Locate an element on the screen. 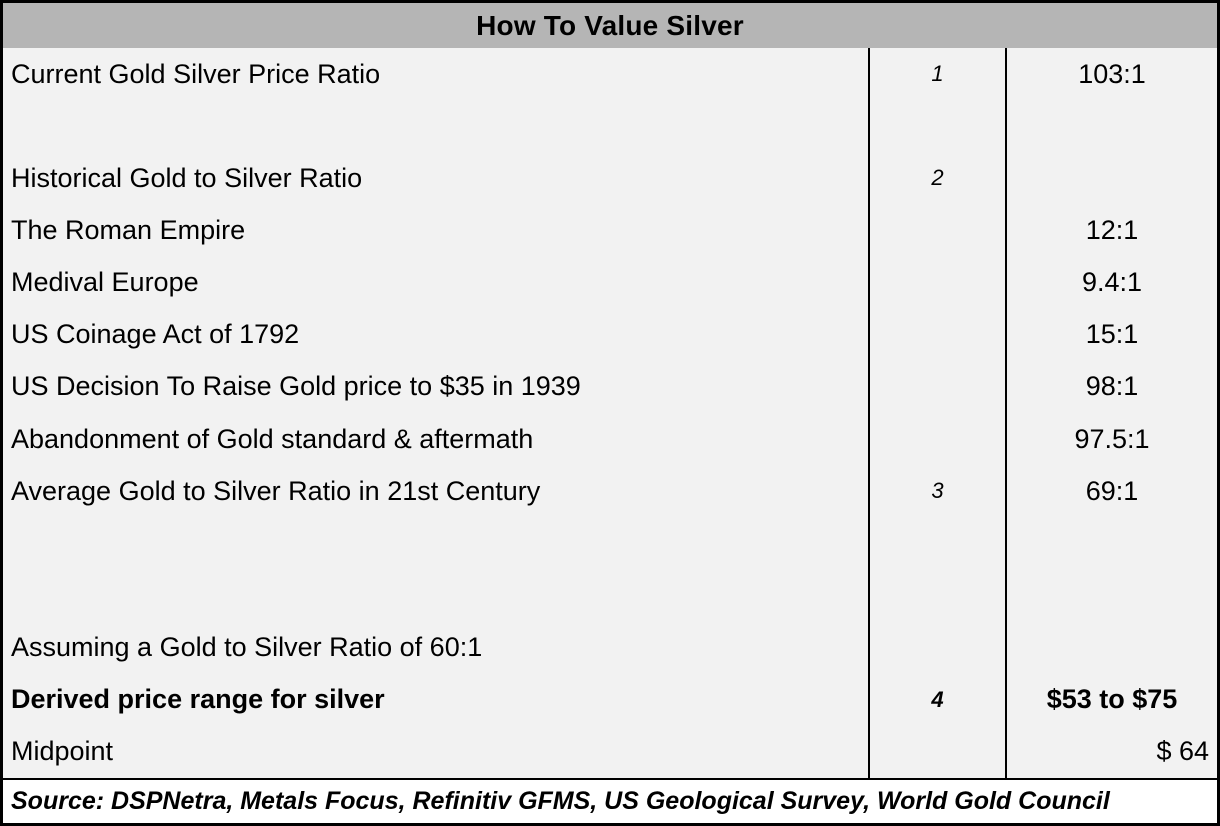 The width and height of the screenshot is (1220, 826). row-note: 4 is located at coordinates (936, 699).